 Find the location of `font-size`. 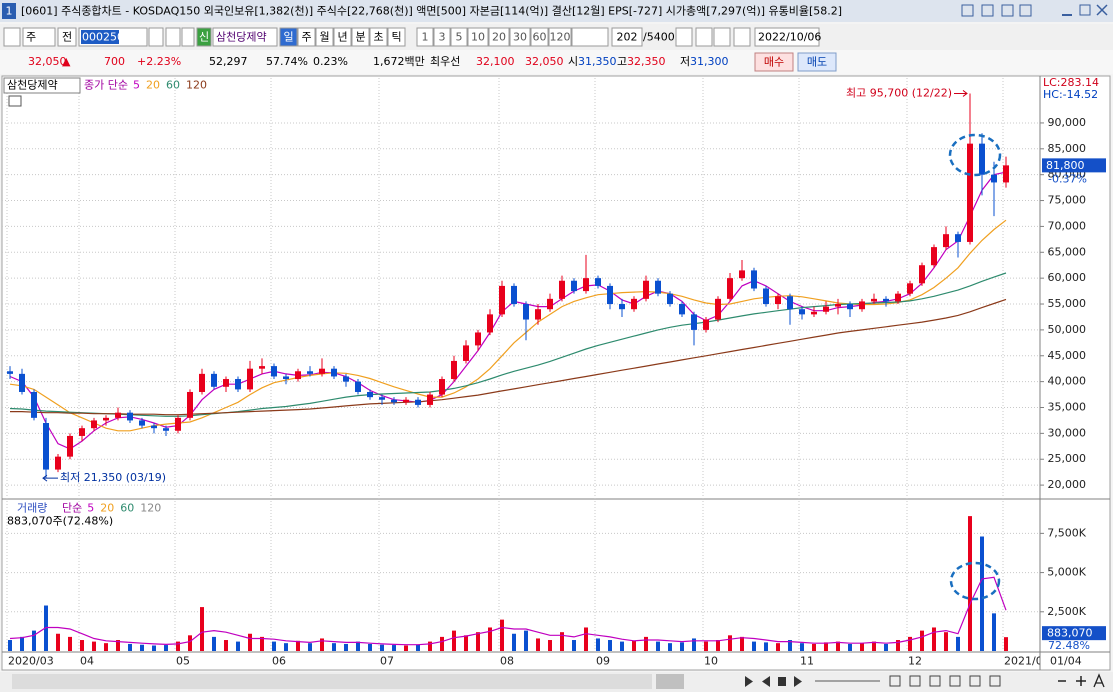

font-size is located at coordinates (1099, 680).